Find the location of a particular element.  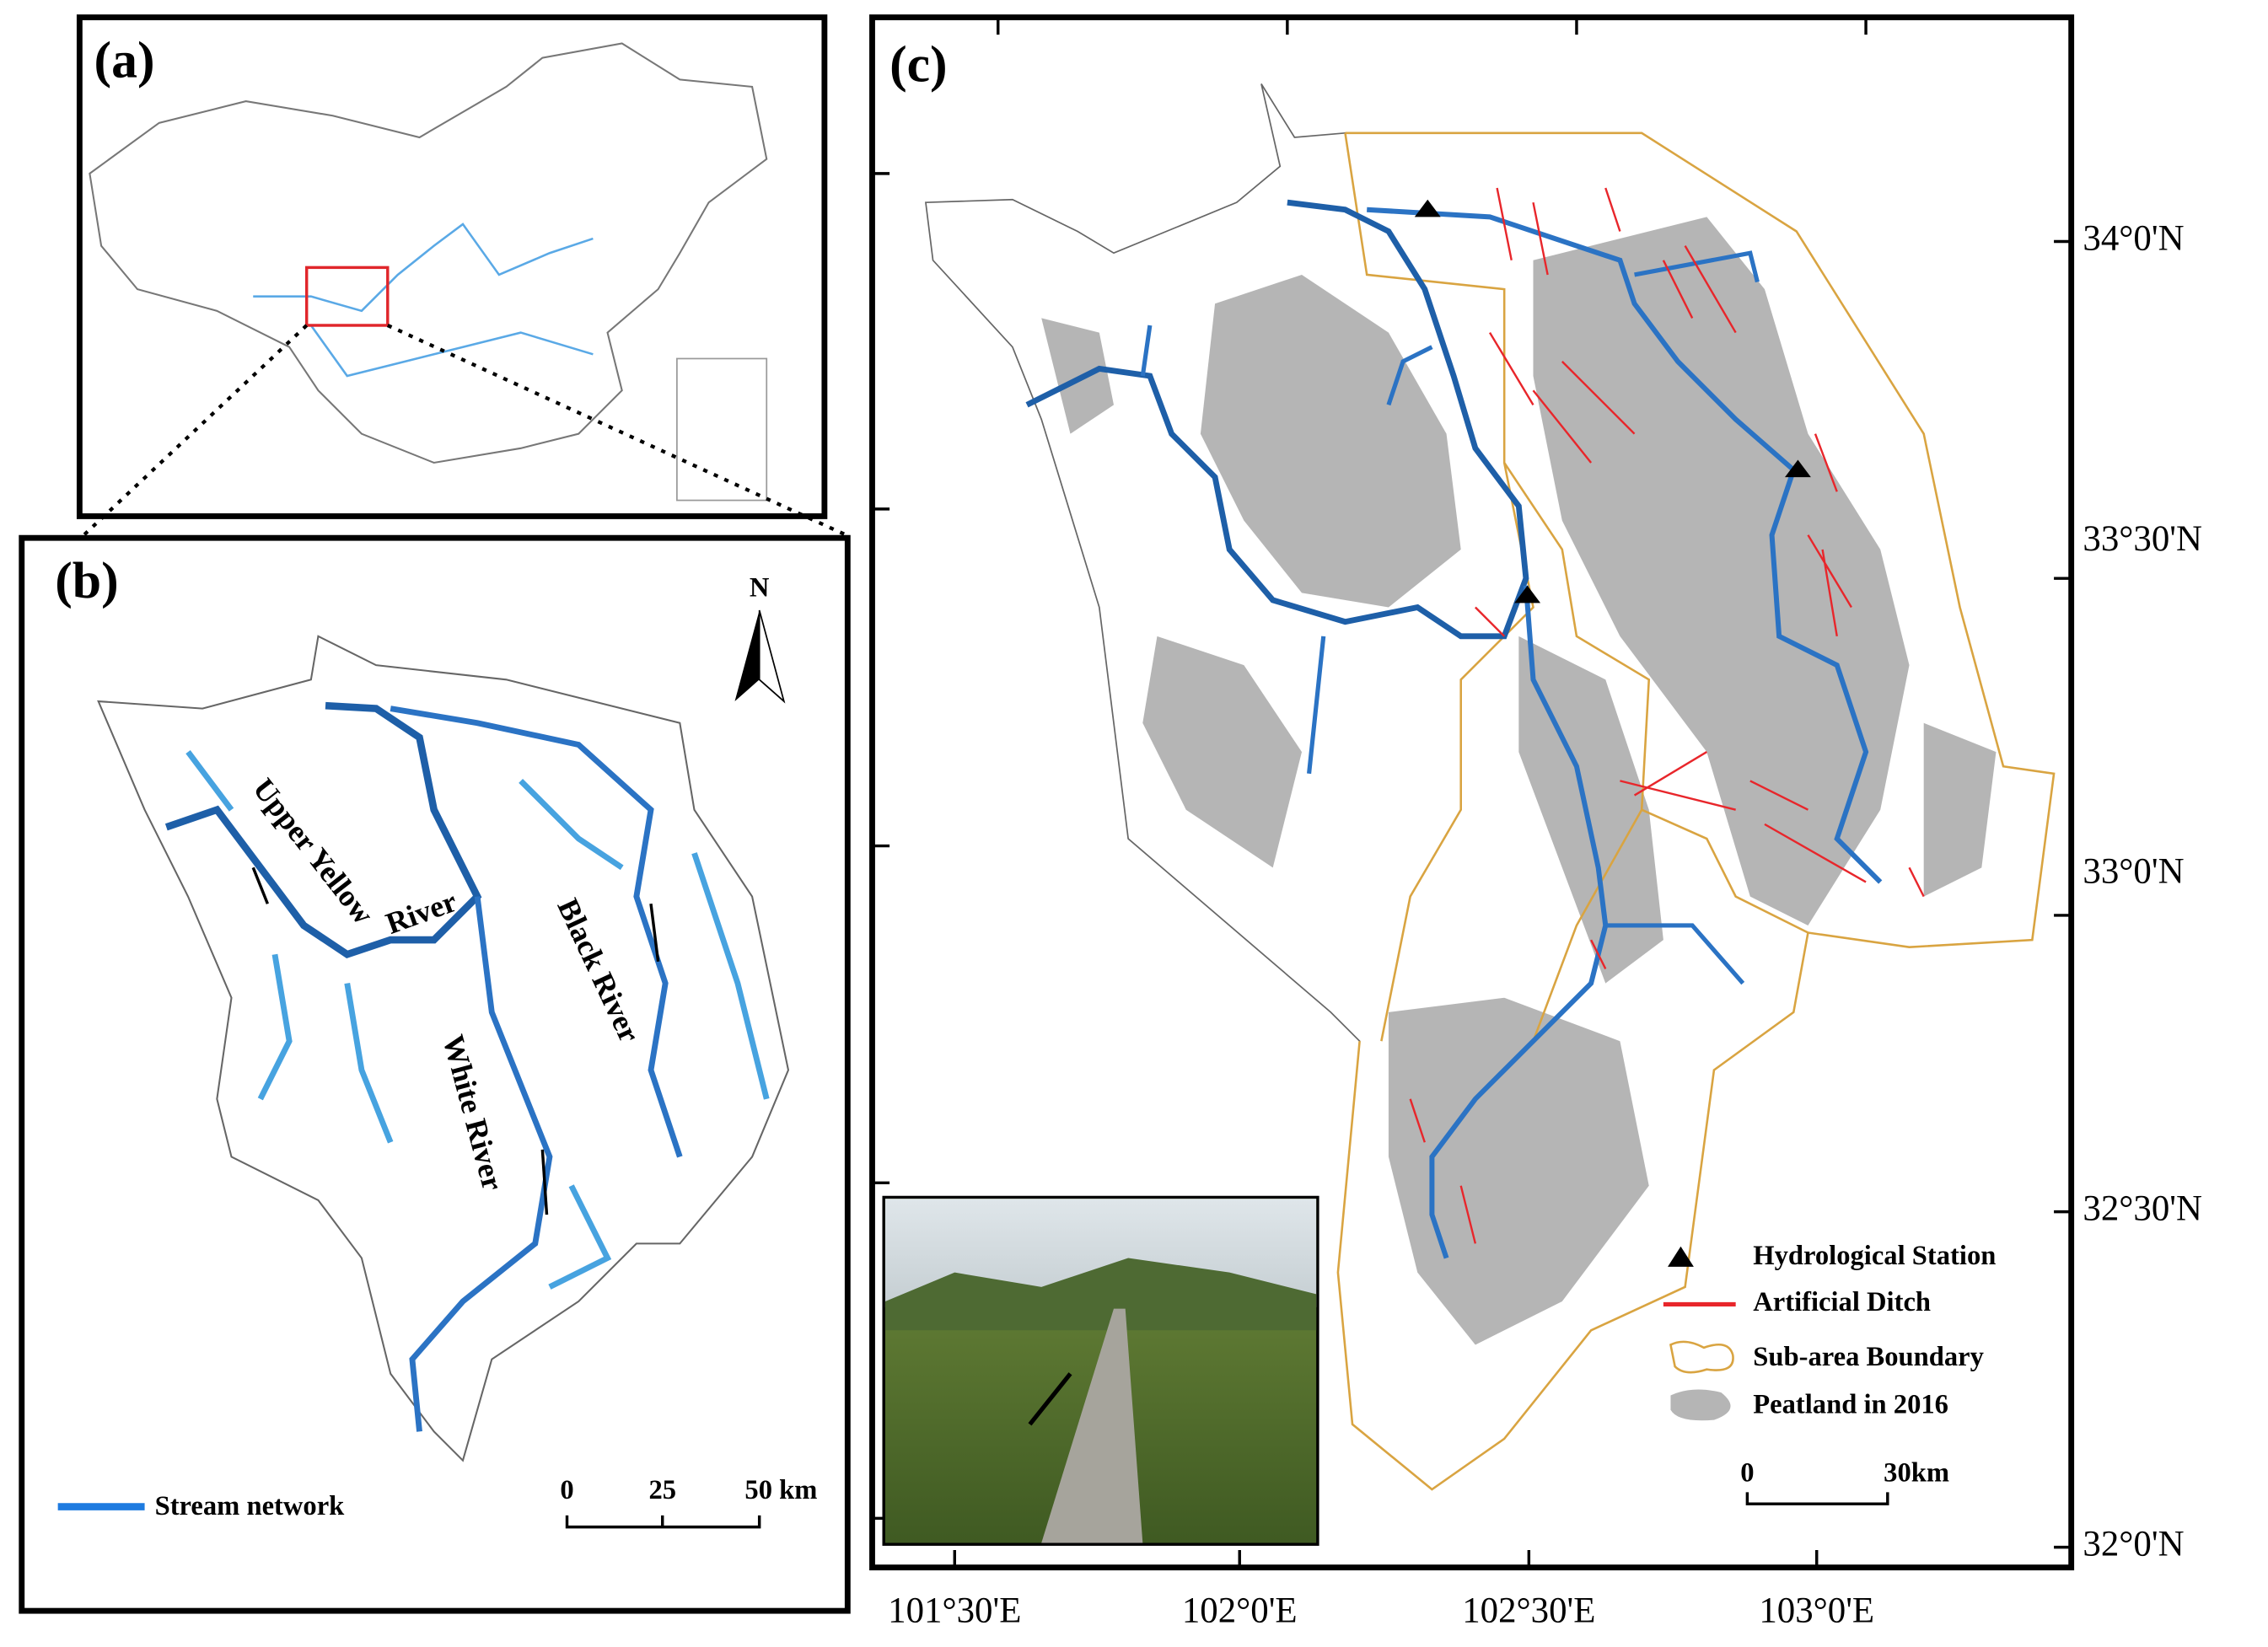

river-label: River is located at coordinates (421, 912).